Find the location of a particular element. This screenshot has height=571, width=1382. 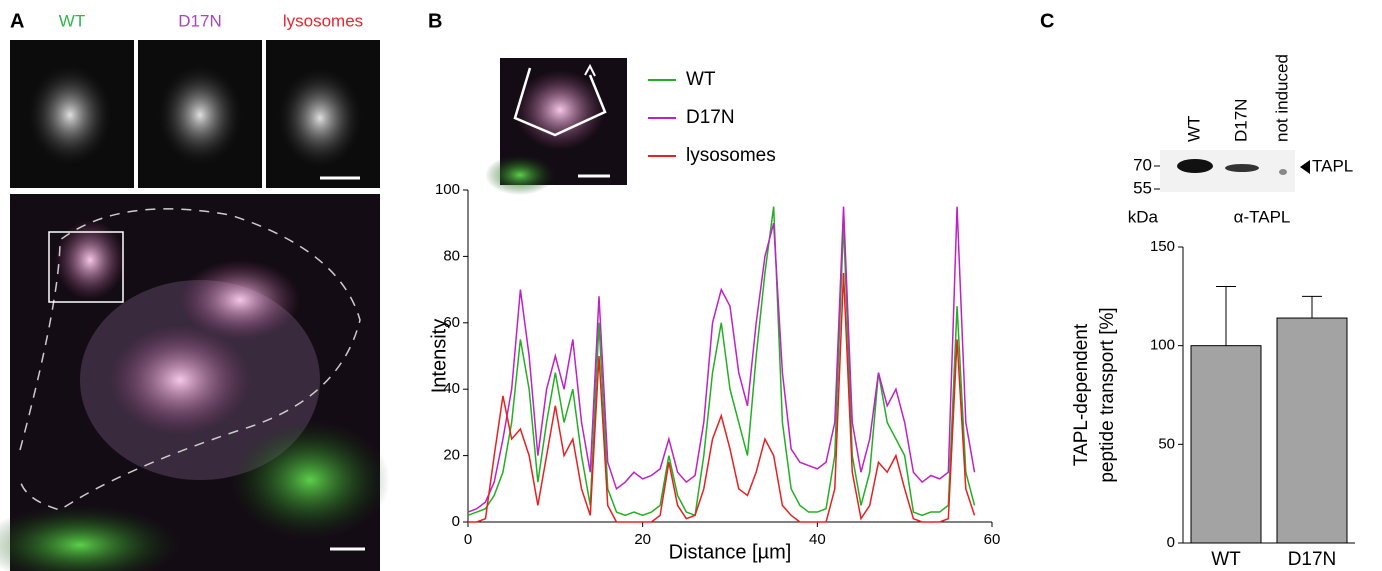

x-tick-label: 0 is located at coordinates (468, 539).